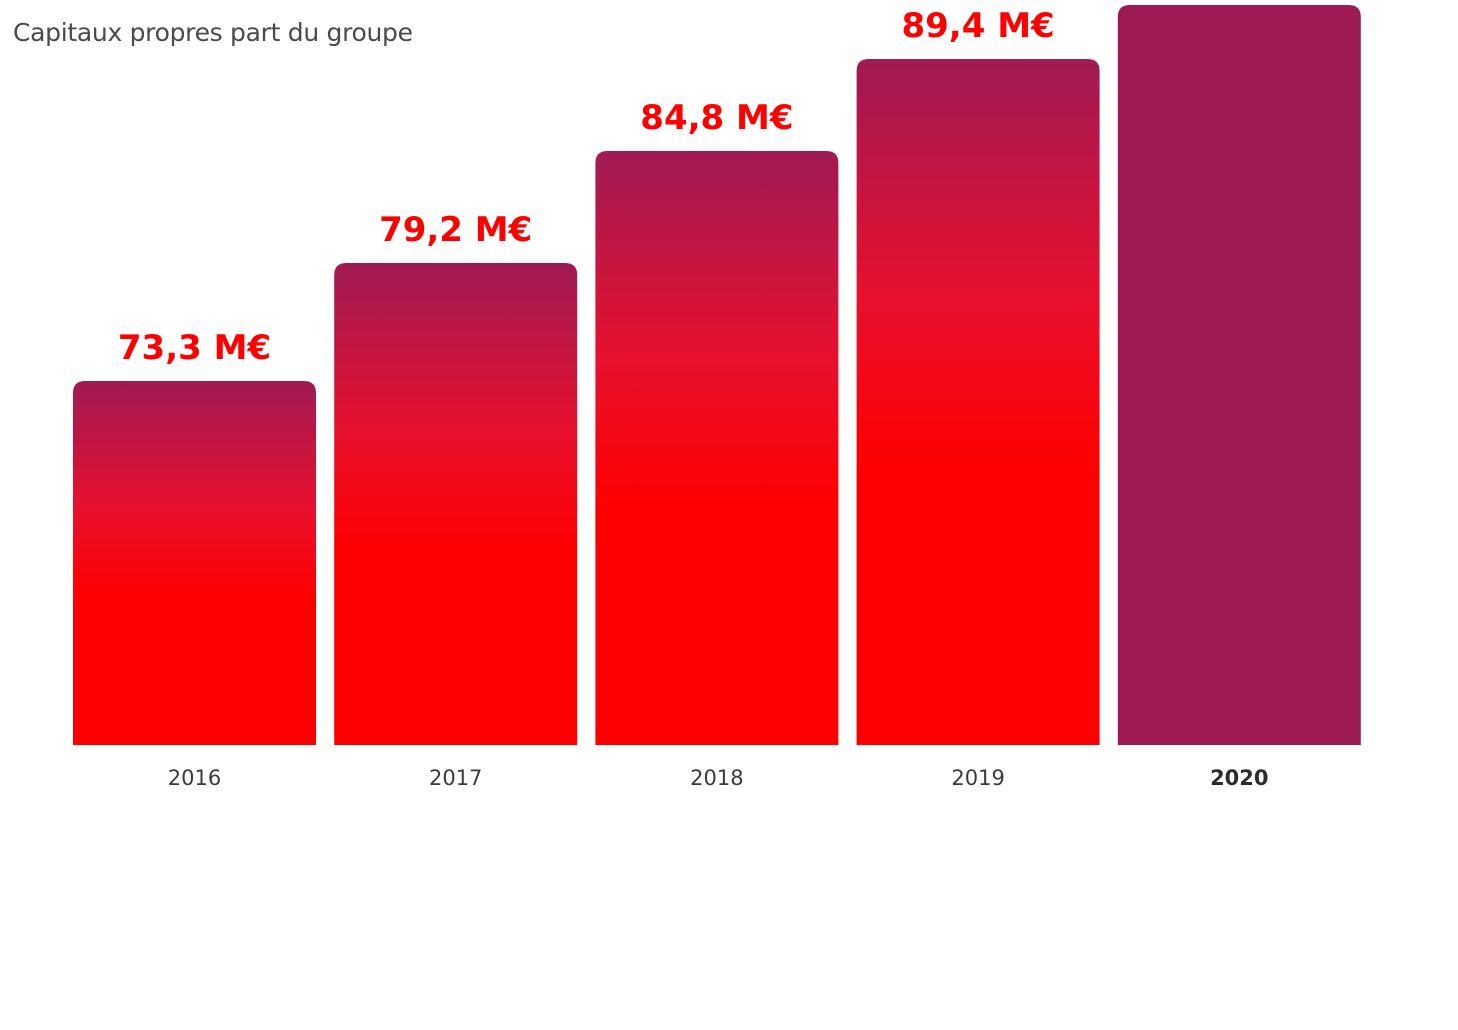  I want to click on x-tick-2018: 2018, so click(716, 778).